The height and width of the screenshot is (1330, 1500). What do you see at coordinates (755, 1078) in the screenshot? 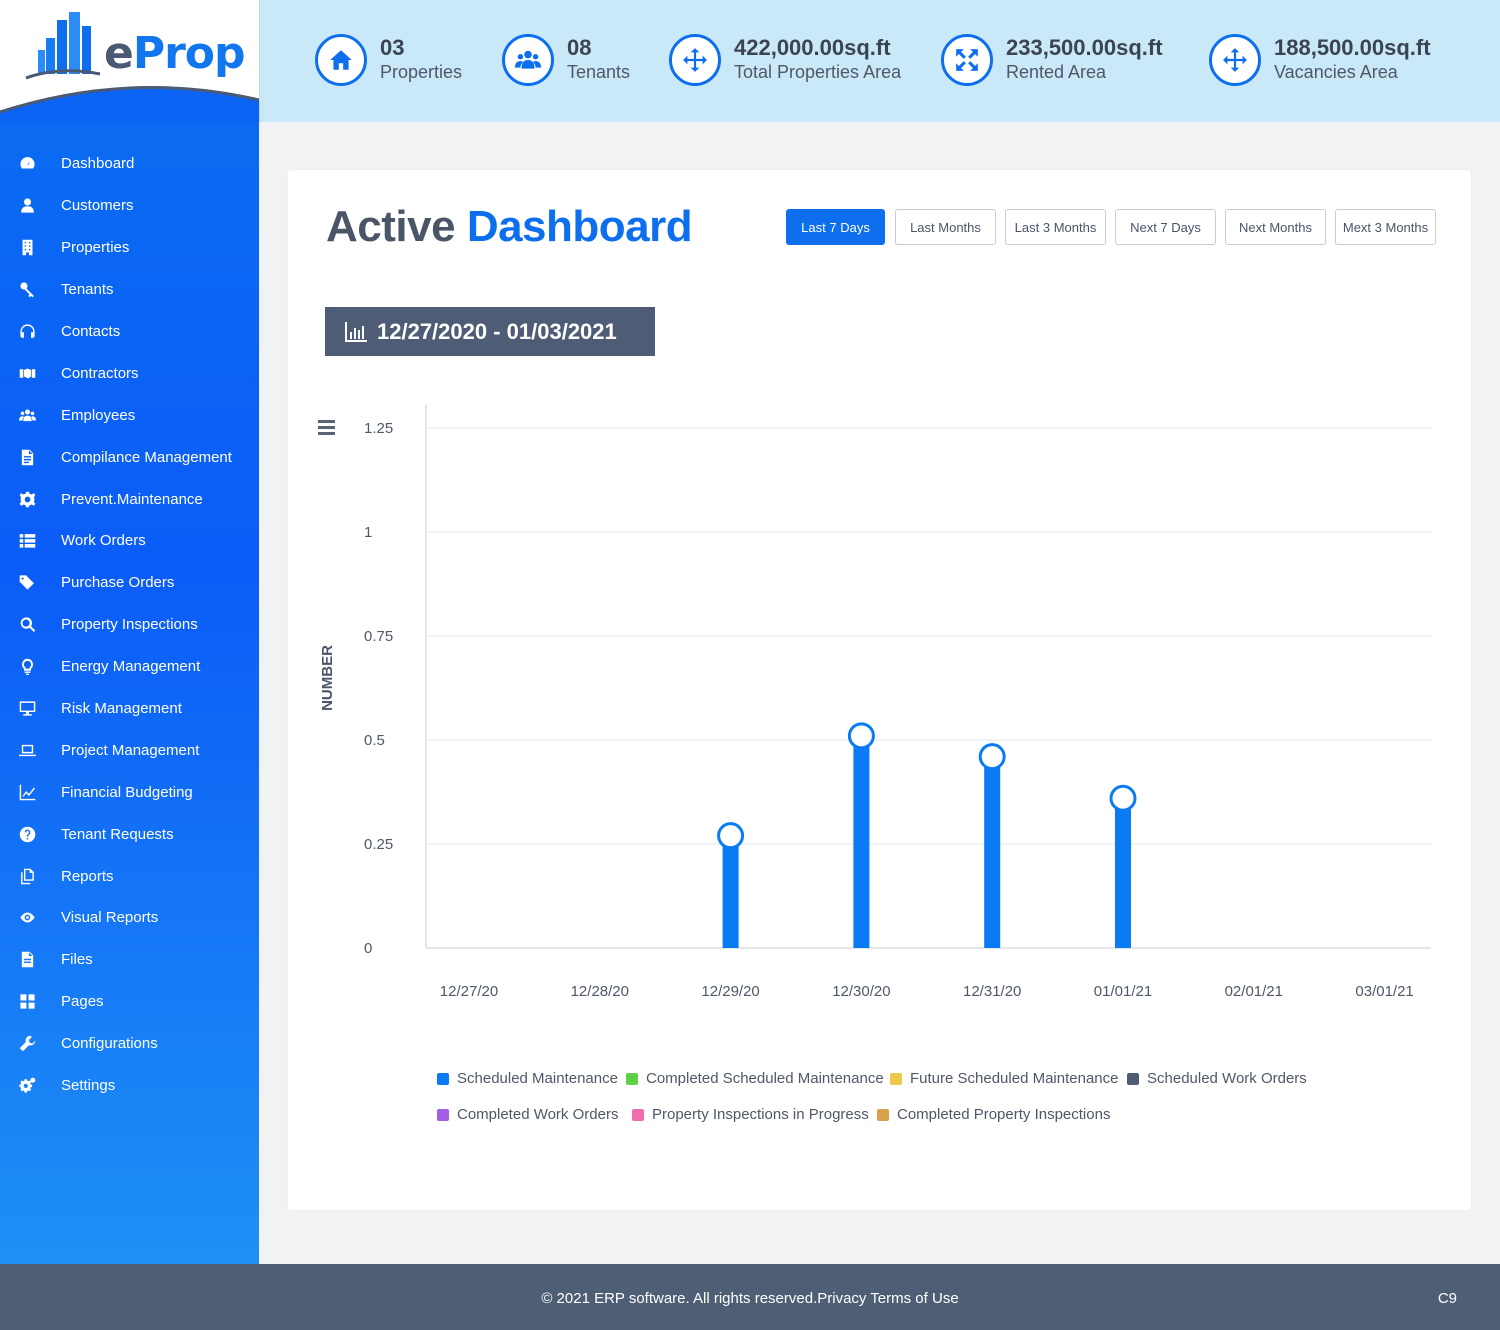
I see `legend-item: Completed Scheduled Maintenance` at bounding box center [755, 1078].